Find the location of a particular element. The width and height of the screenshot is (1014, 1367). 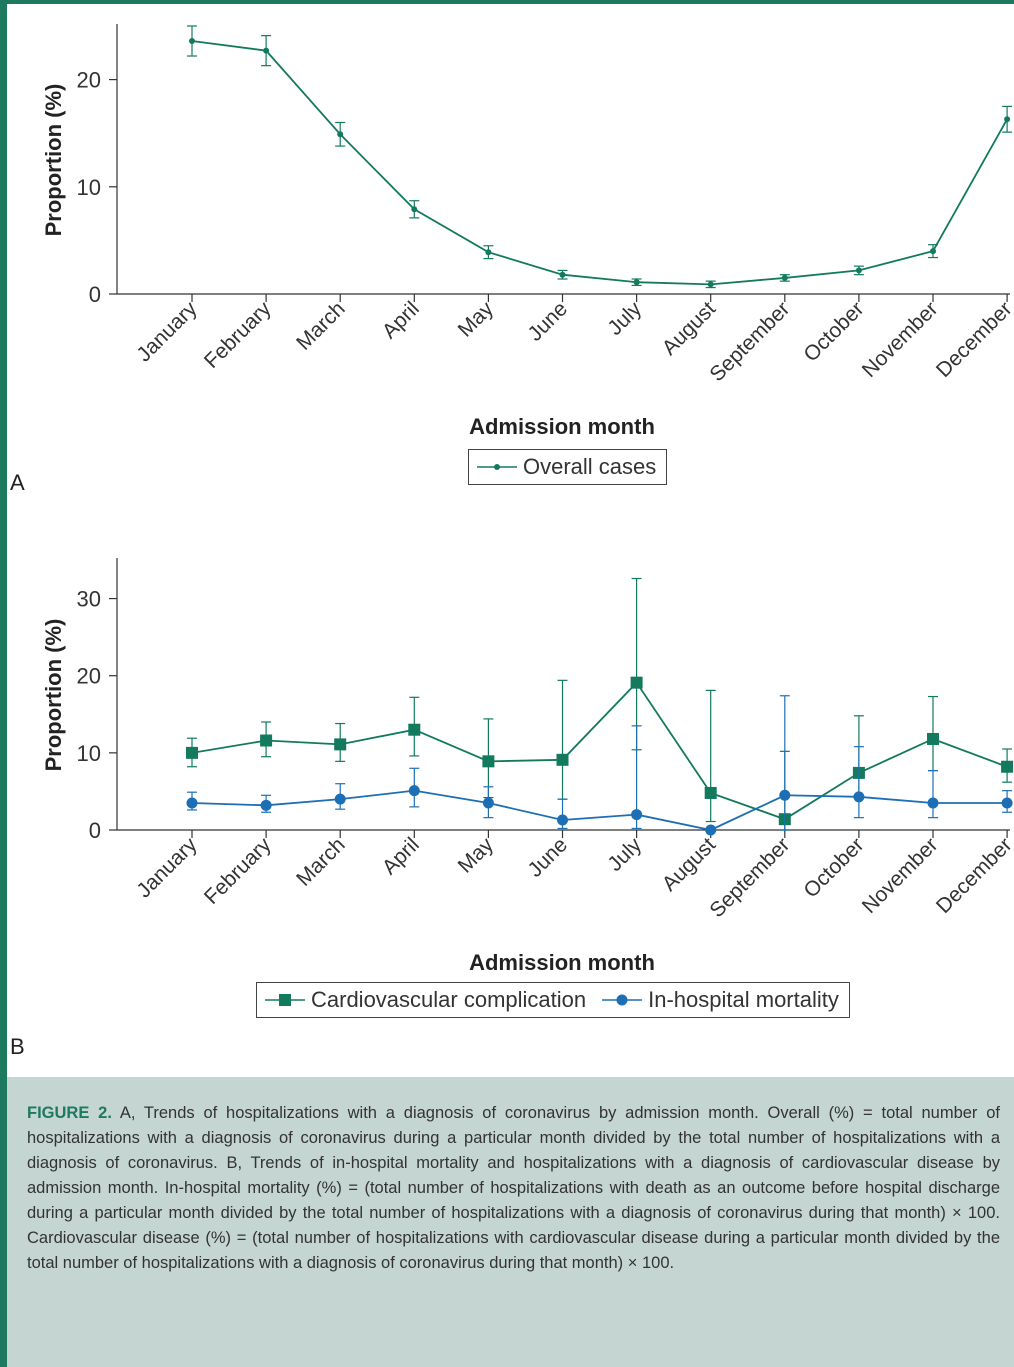

legend-square-line-icon is located at coordinates (285, 1000).